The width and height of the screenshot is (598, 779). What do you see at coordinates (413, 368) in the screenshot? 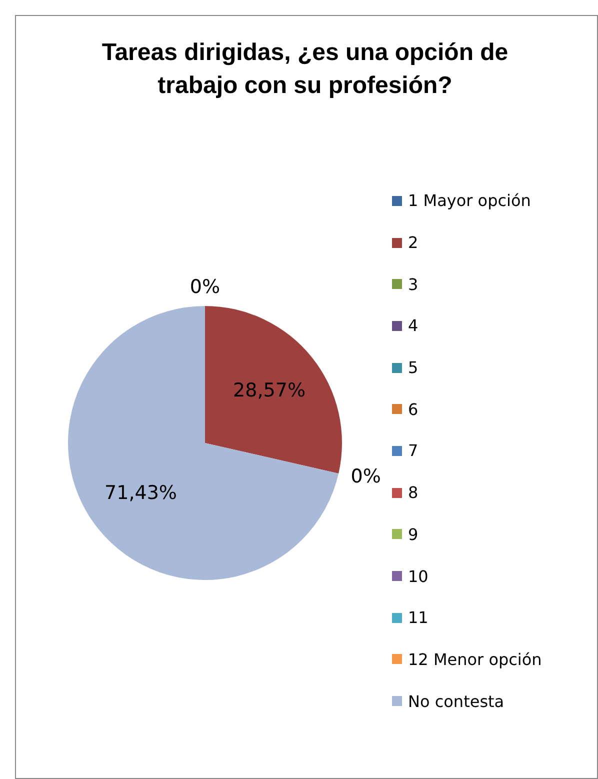
I see `legend-label: 5` at bounding box center [413, 368].